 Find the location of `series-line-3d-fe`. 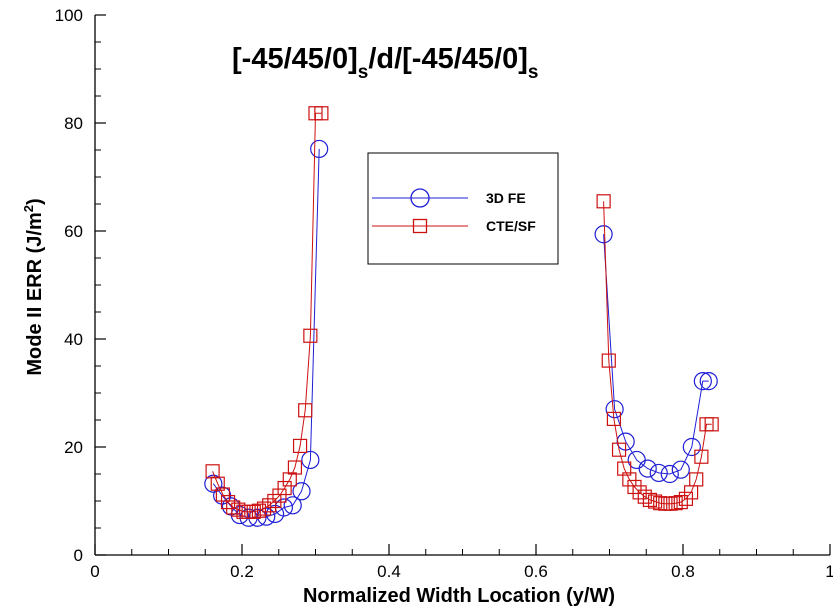

series-line-3d-fe is located at coordinates (656, 354).